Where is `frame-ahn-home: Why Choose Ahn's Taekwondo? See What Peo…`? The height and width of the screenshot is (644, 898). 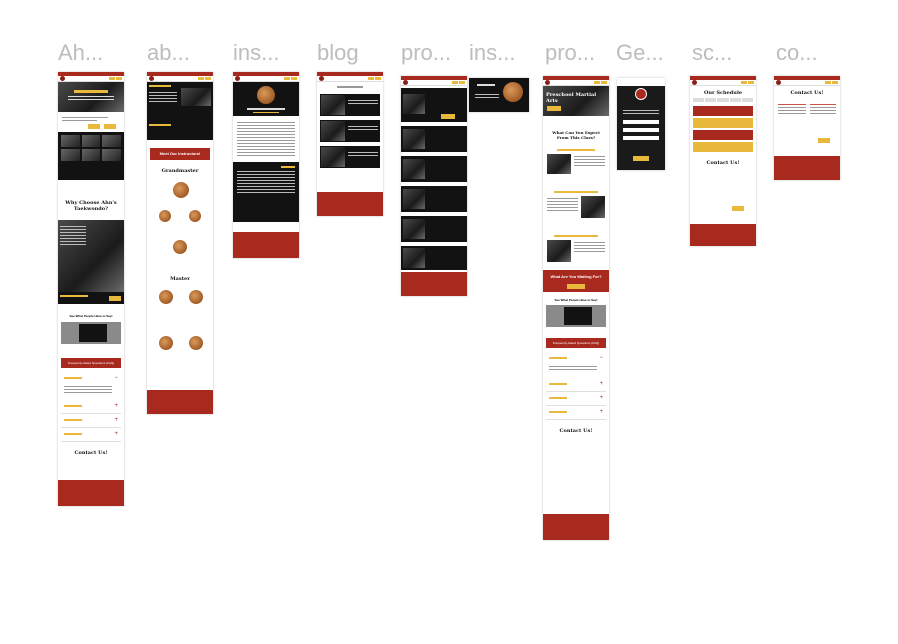 frame-ahn-home: Why Choose Ahn's Taekwondo? See What Peo… is located at coordinates (91, 289).